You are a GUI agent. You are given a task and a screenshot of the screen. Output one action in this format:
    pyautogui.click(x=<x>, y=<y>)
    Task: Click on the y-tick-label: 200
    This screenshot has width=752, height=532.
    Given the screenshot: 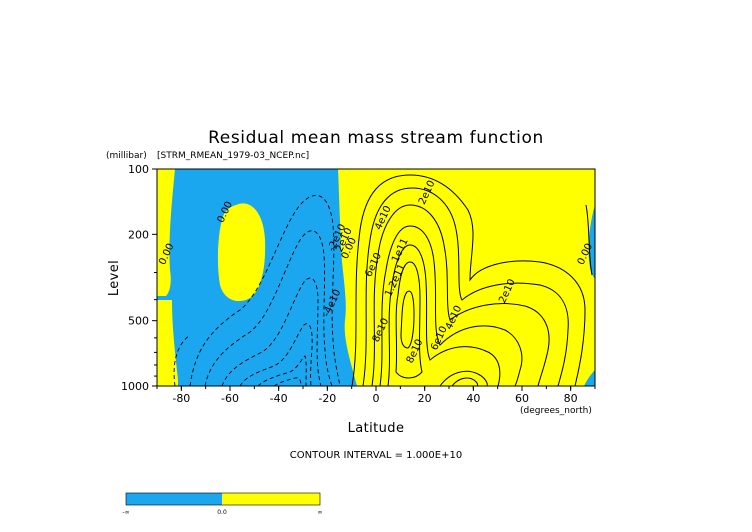 What is the action you would take?
    pyautogui.click(x=138, y=234)
    